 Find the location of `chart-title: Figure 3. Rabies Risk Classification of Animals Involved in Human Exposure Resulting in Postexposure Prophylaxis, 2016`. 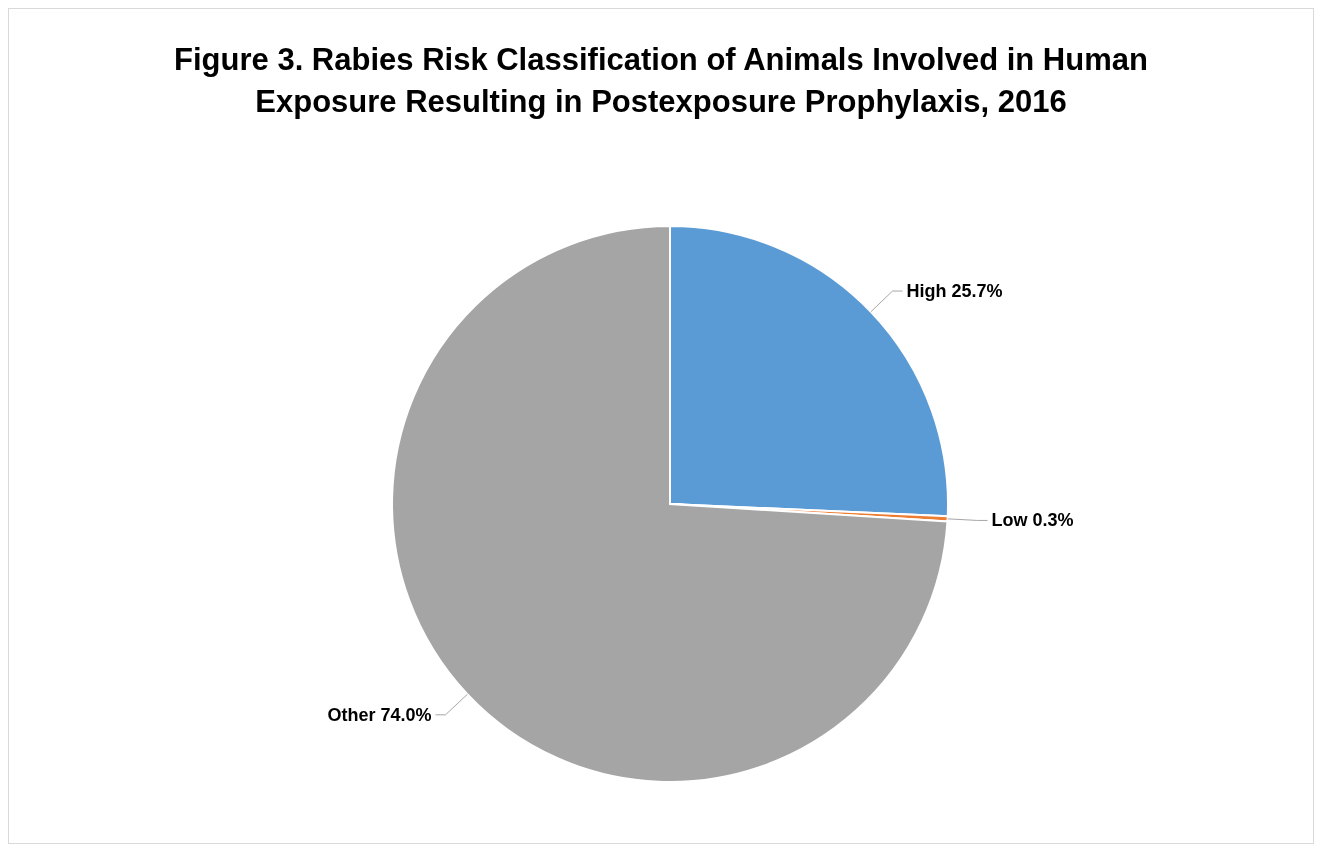

chart-title: Figure 3. Rabies Risk Classification of Animals Involved in Human Exposure Resulting in Postexposure Prophylaxis, 2016 is located at coordinates (661, 81).